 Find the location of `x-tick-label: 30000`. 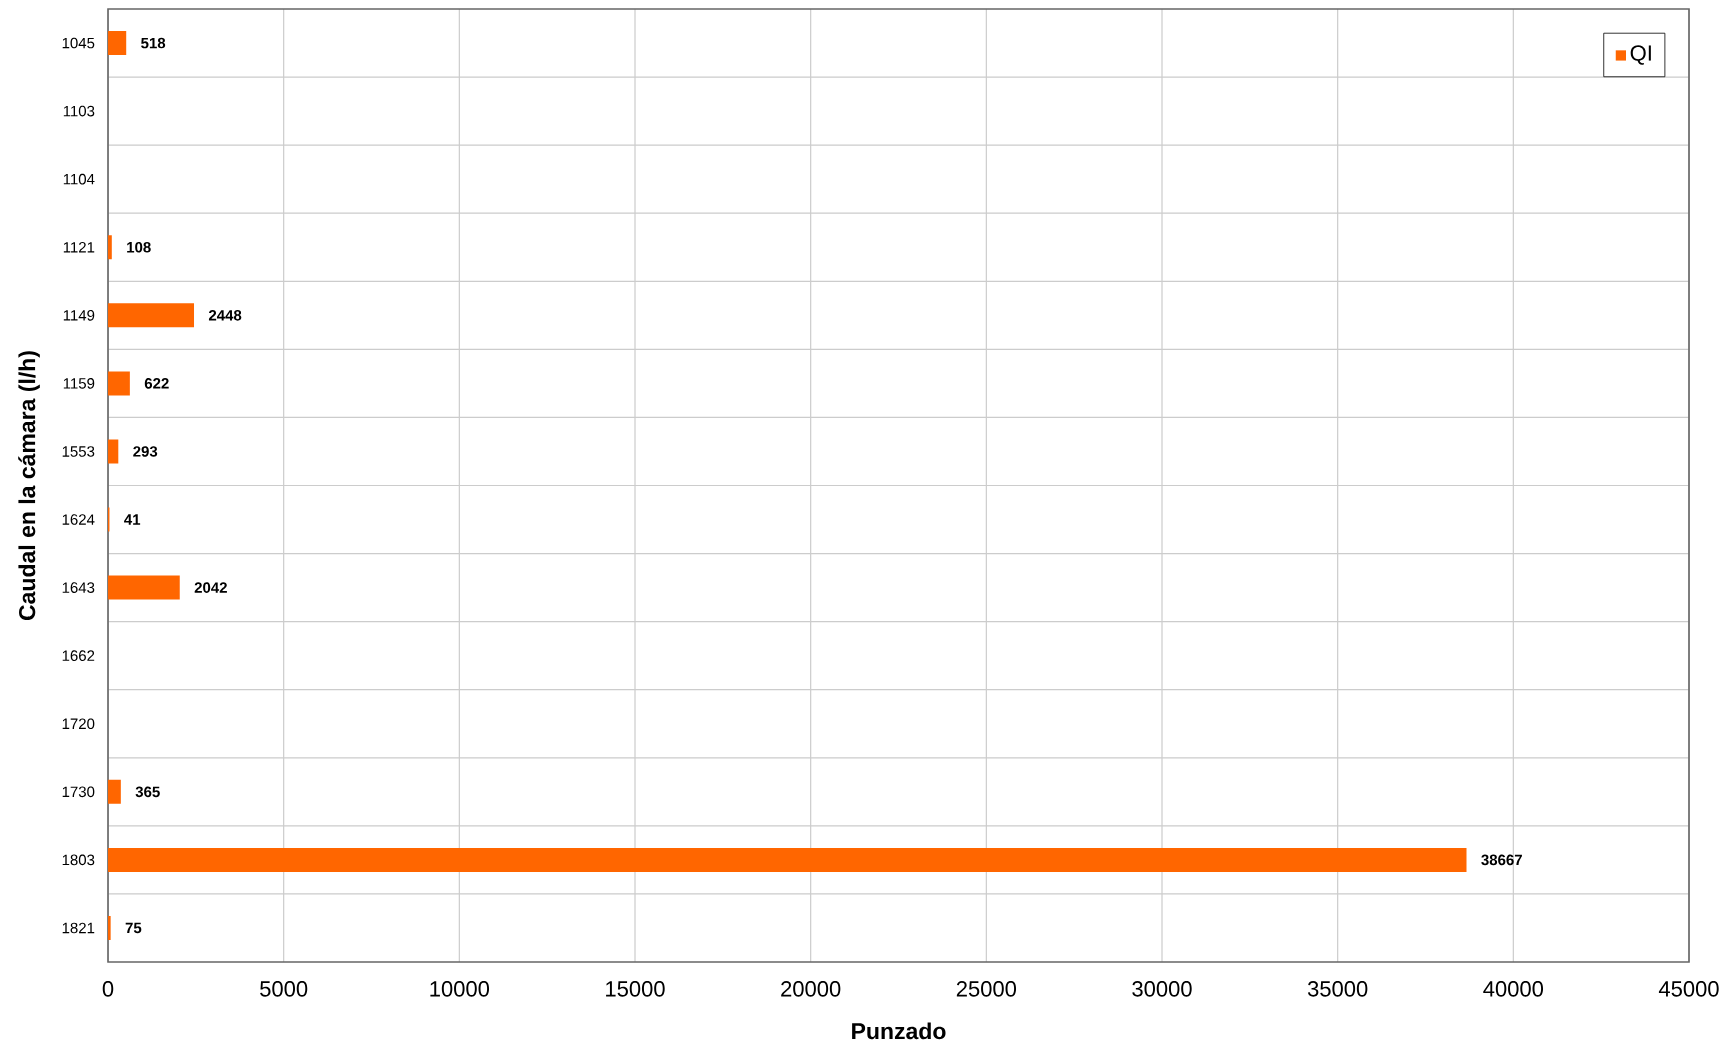

x-tick-label: 30000 is located at coordinates (1162, 989).